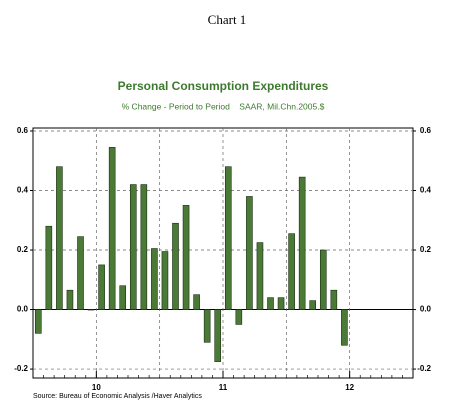 The height and width of the screenshot is (406, 454). What do you see at coordinates (426, 309) in the screenshot?
I see `y2-tick-label: 0.0` at bounding box center [426, 309].